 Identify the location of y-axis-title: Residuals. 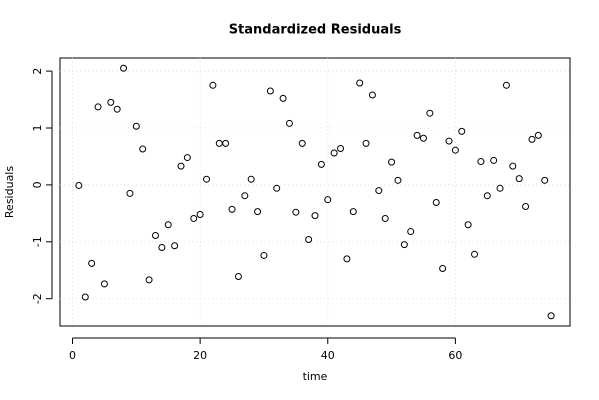
(9, 192).